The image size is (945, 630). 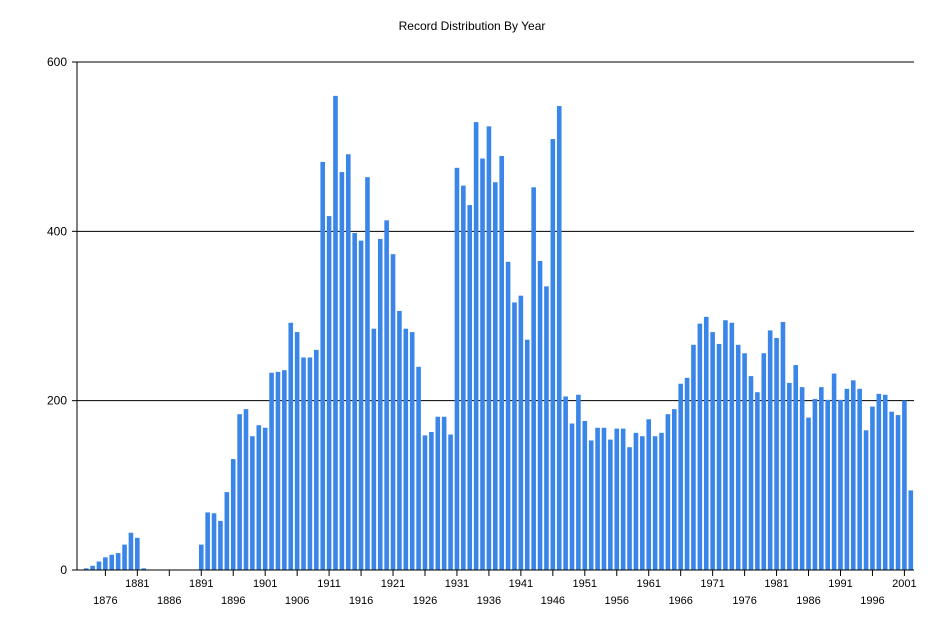 What do you see at coordinates (57, 316) in the screenshot?
I see `y-tick-labels: 0 200 400 600` at bounding box center [57, 316].